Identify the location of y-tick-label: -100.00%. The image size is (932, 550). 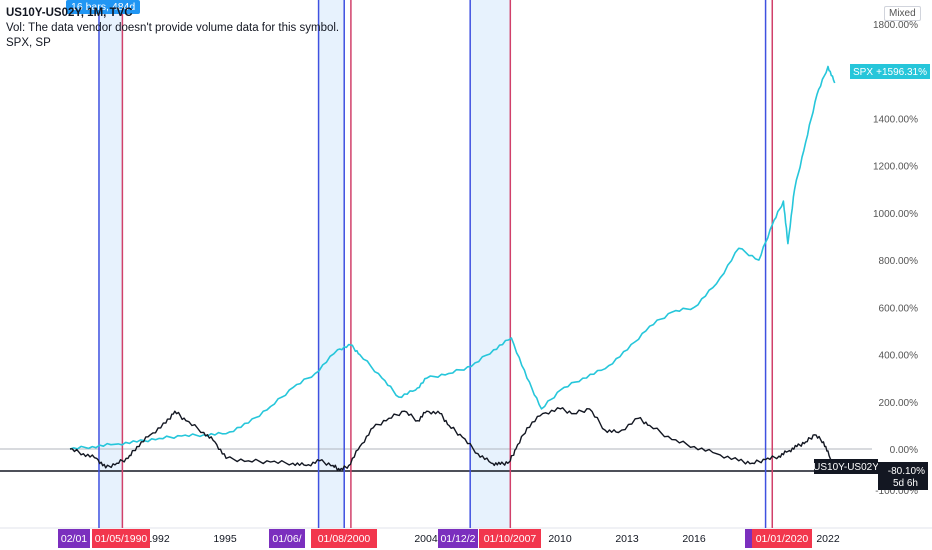
(896, 491).